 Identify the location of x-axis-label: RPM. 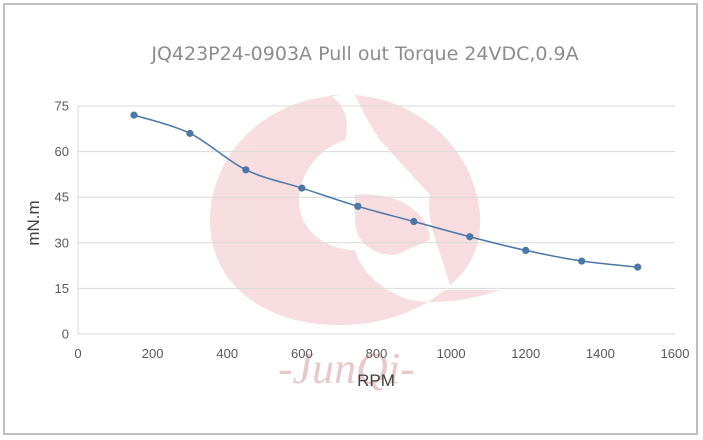
(376, 380).